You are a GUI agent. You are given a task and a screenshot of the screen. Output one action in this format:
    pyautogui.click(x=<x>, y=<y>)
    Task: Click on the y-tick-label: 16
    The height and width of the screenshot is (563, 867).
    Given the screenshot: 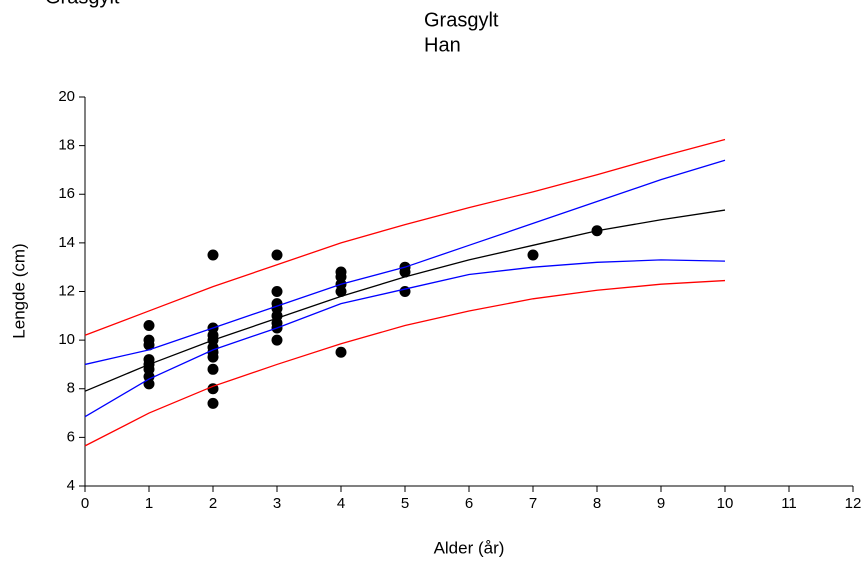 What is the action you would take?
    pyautogui.click(x=66, y=193)
    